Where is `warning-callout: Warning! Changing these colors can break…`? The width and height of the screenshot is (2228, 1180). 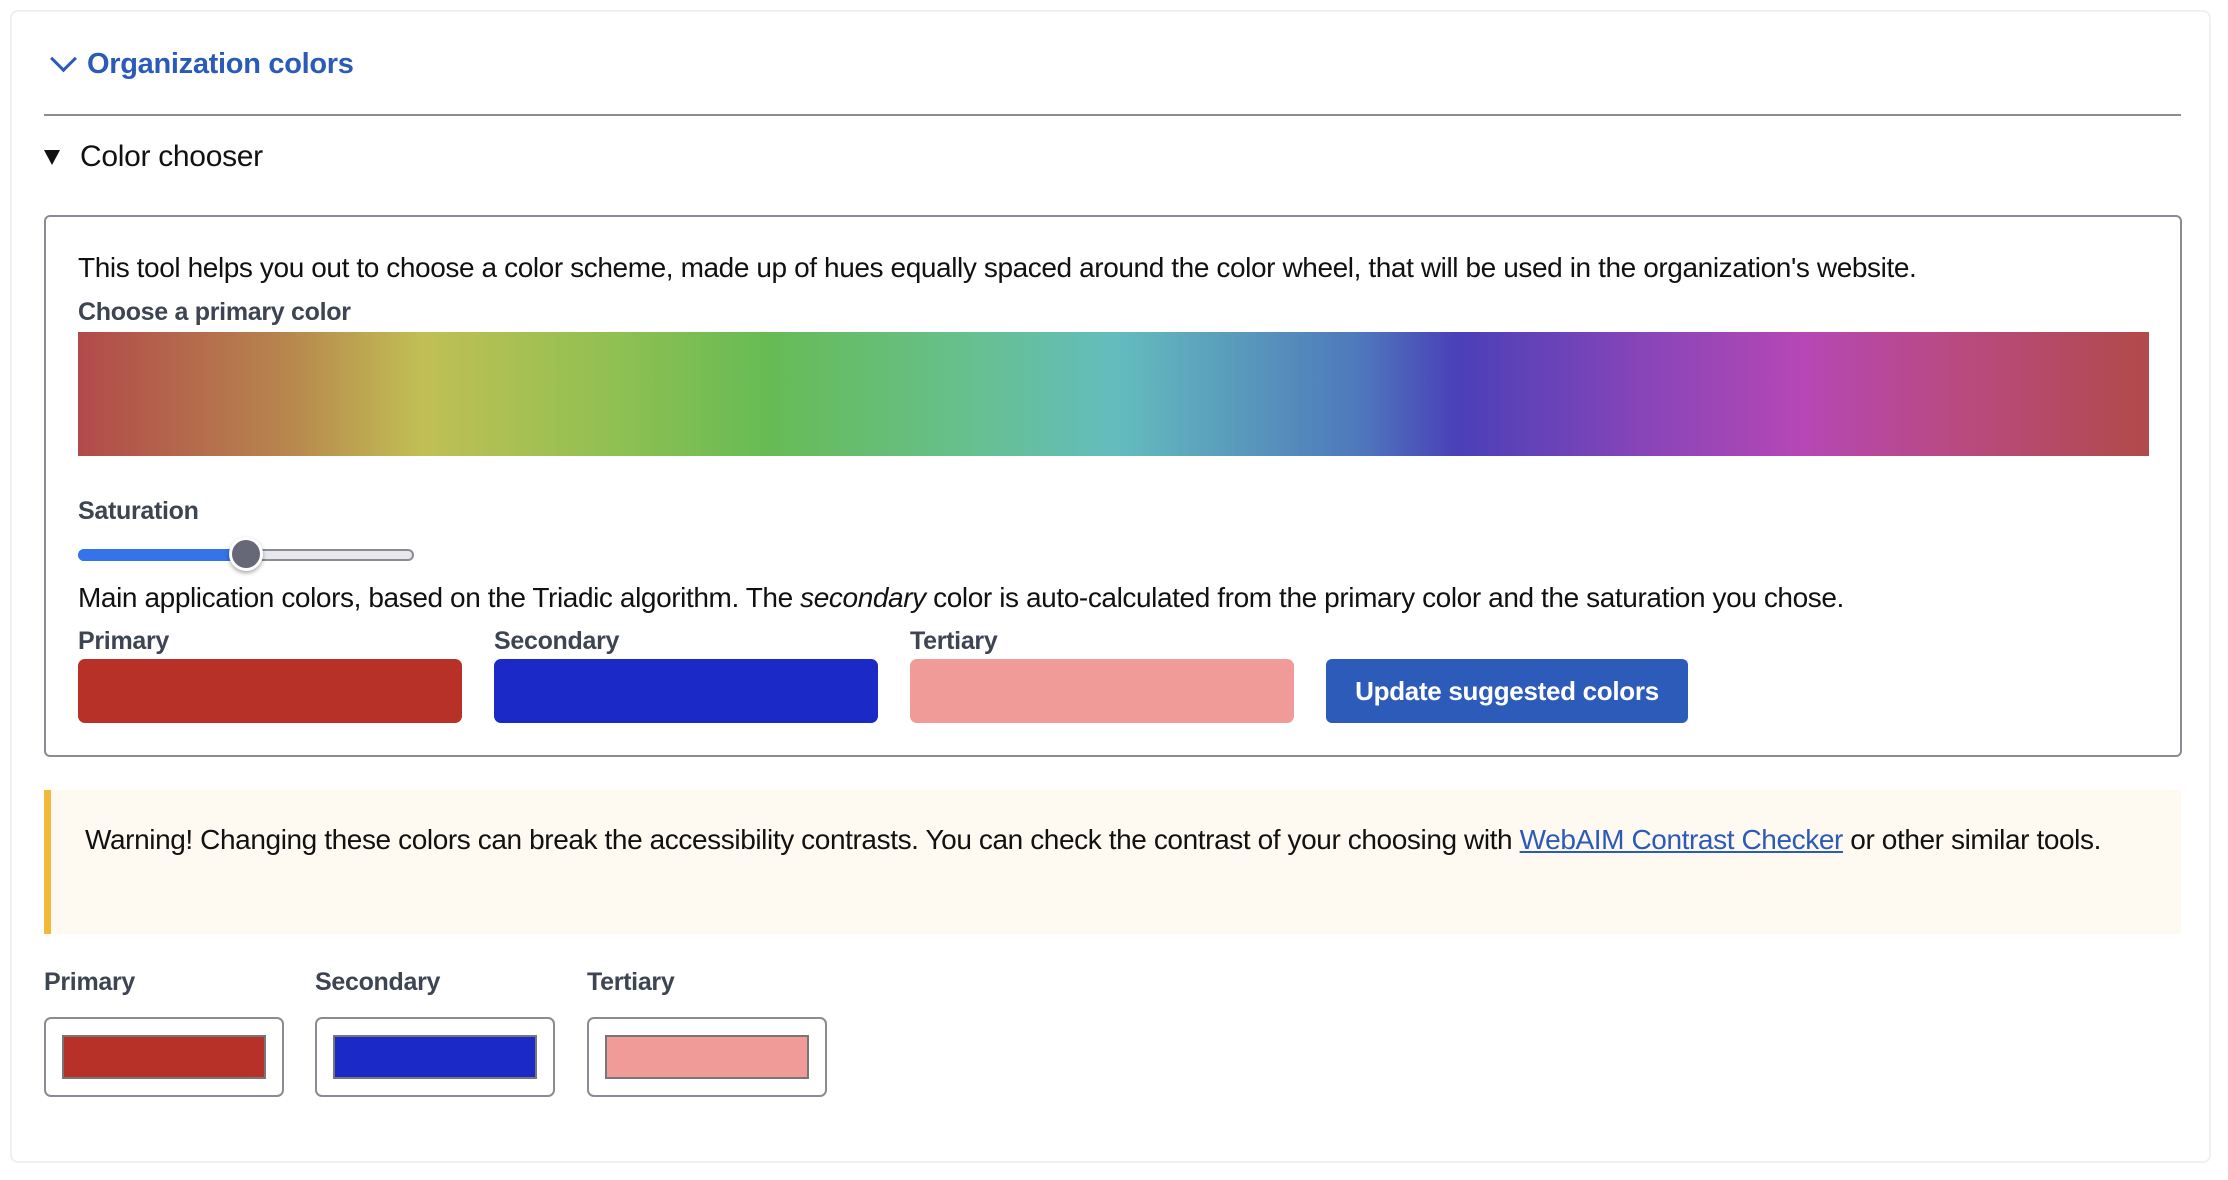 warning-callout: Warning! Changing these colors can break… is located at coordinates (1112, 862).